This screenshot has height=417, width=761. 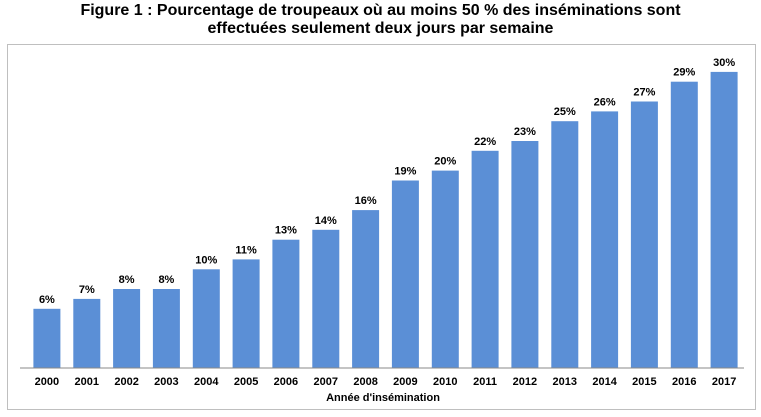 What do you see at coordinates (47, 338) in the screenshot?
I see `bar-2000` at bounding box center [47, 338].